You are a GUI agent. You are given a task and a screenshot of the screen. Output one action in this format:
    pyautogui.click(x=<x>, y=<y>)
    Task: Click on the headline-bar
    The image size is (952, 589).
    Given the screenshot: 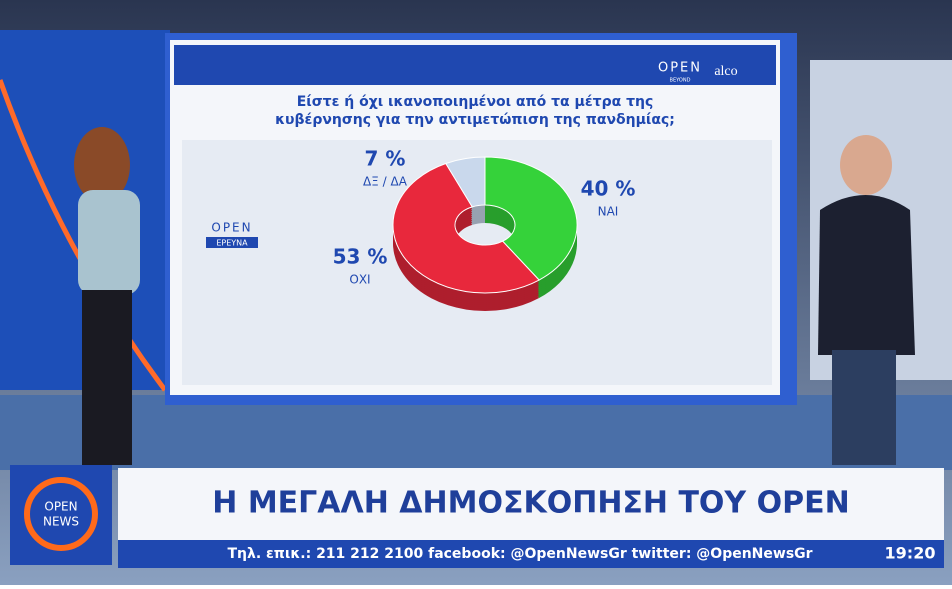 What is the action you would take?
    pyautogui.click(x=531, y=504)
    